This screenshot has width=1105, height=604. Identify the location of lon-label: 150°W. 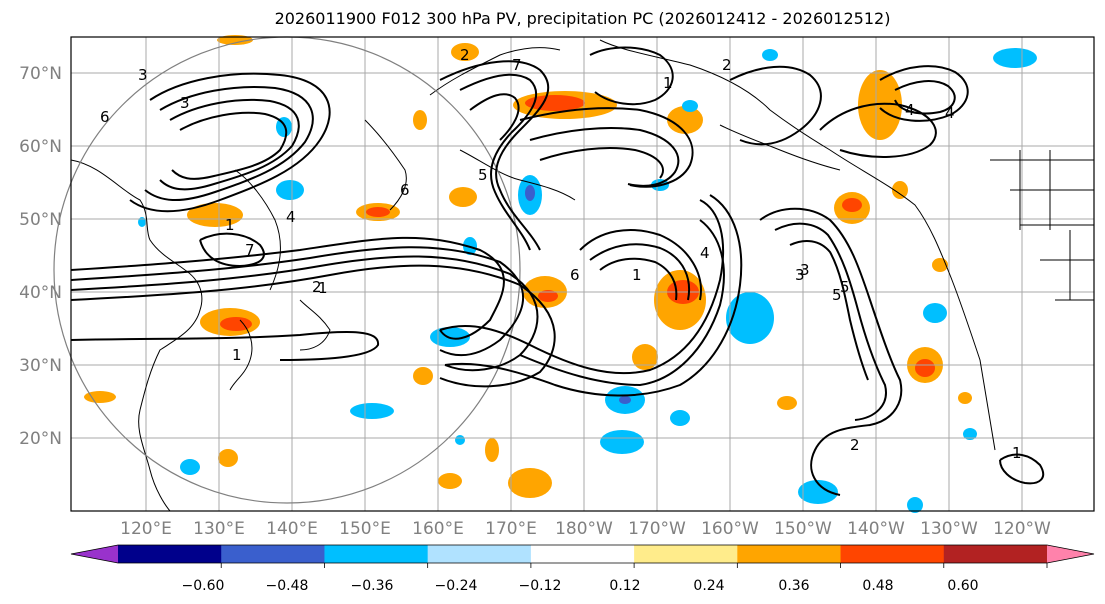
(803, 529).